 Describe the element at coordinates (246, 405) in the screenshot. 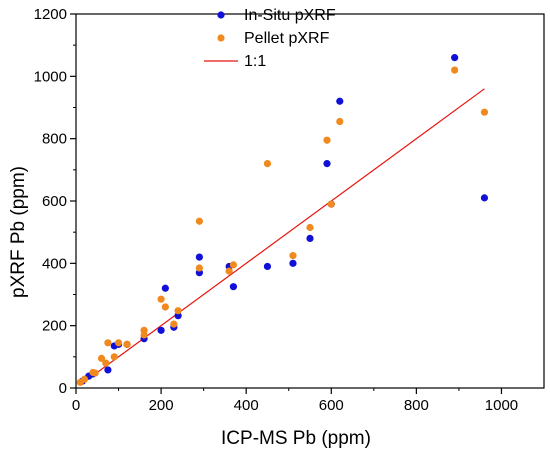

I see `x-tick-label: 400` at that location.